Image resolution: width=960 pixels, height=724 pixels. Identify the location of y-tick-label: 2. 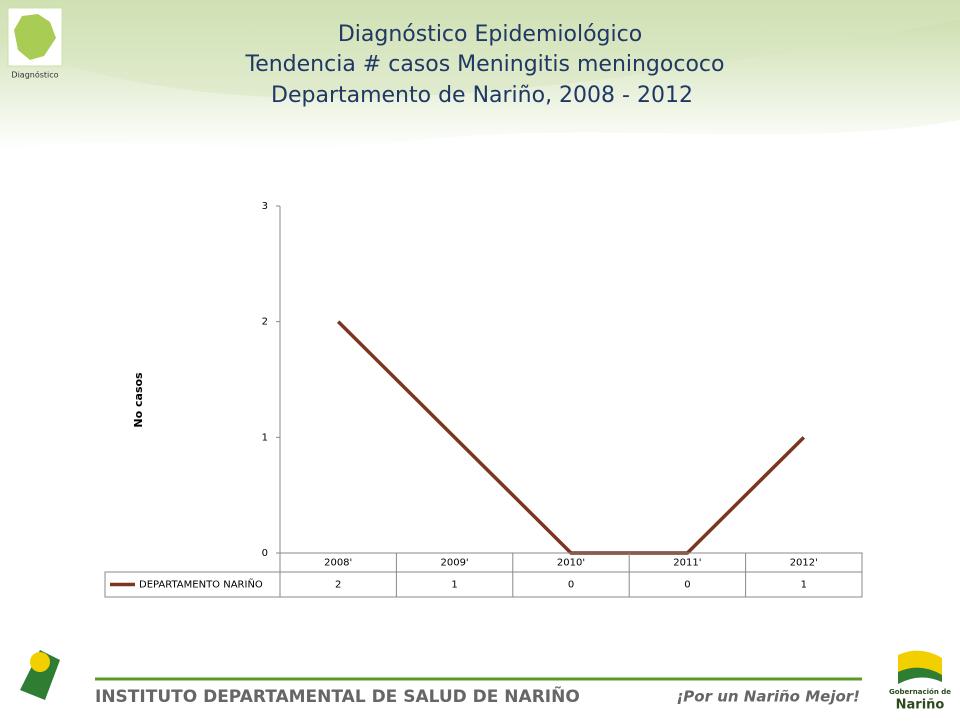
(265, 322).